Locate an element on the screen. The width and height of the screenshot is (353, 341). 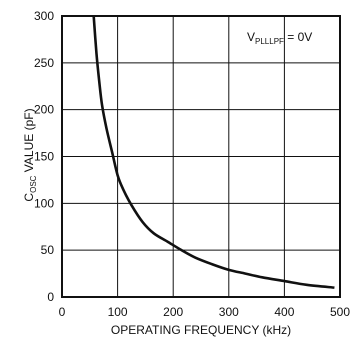
x-tick-labels: 0 100 200 300 400 500 is located at coordinates (205, 312).